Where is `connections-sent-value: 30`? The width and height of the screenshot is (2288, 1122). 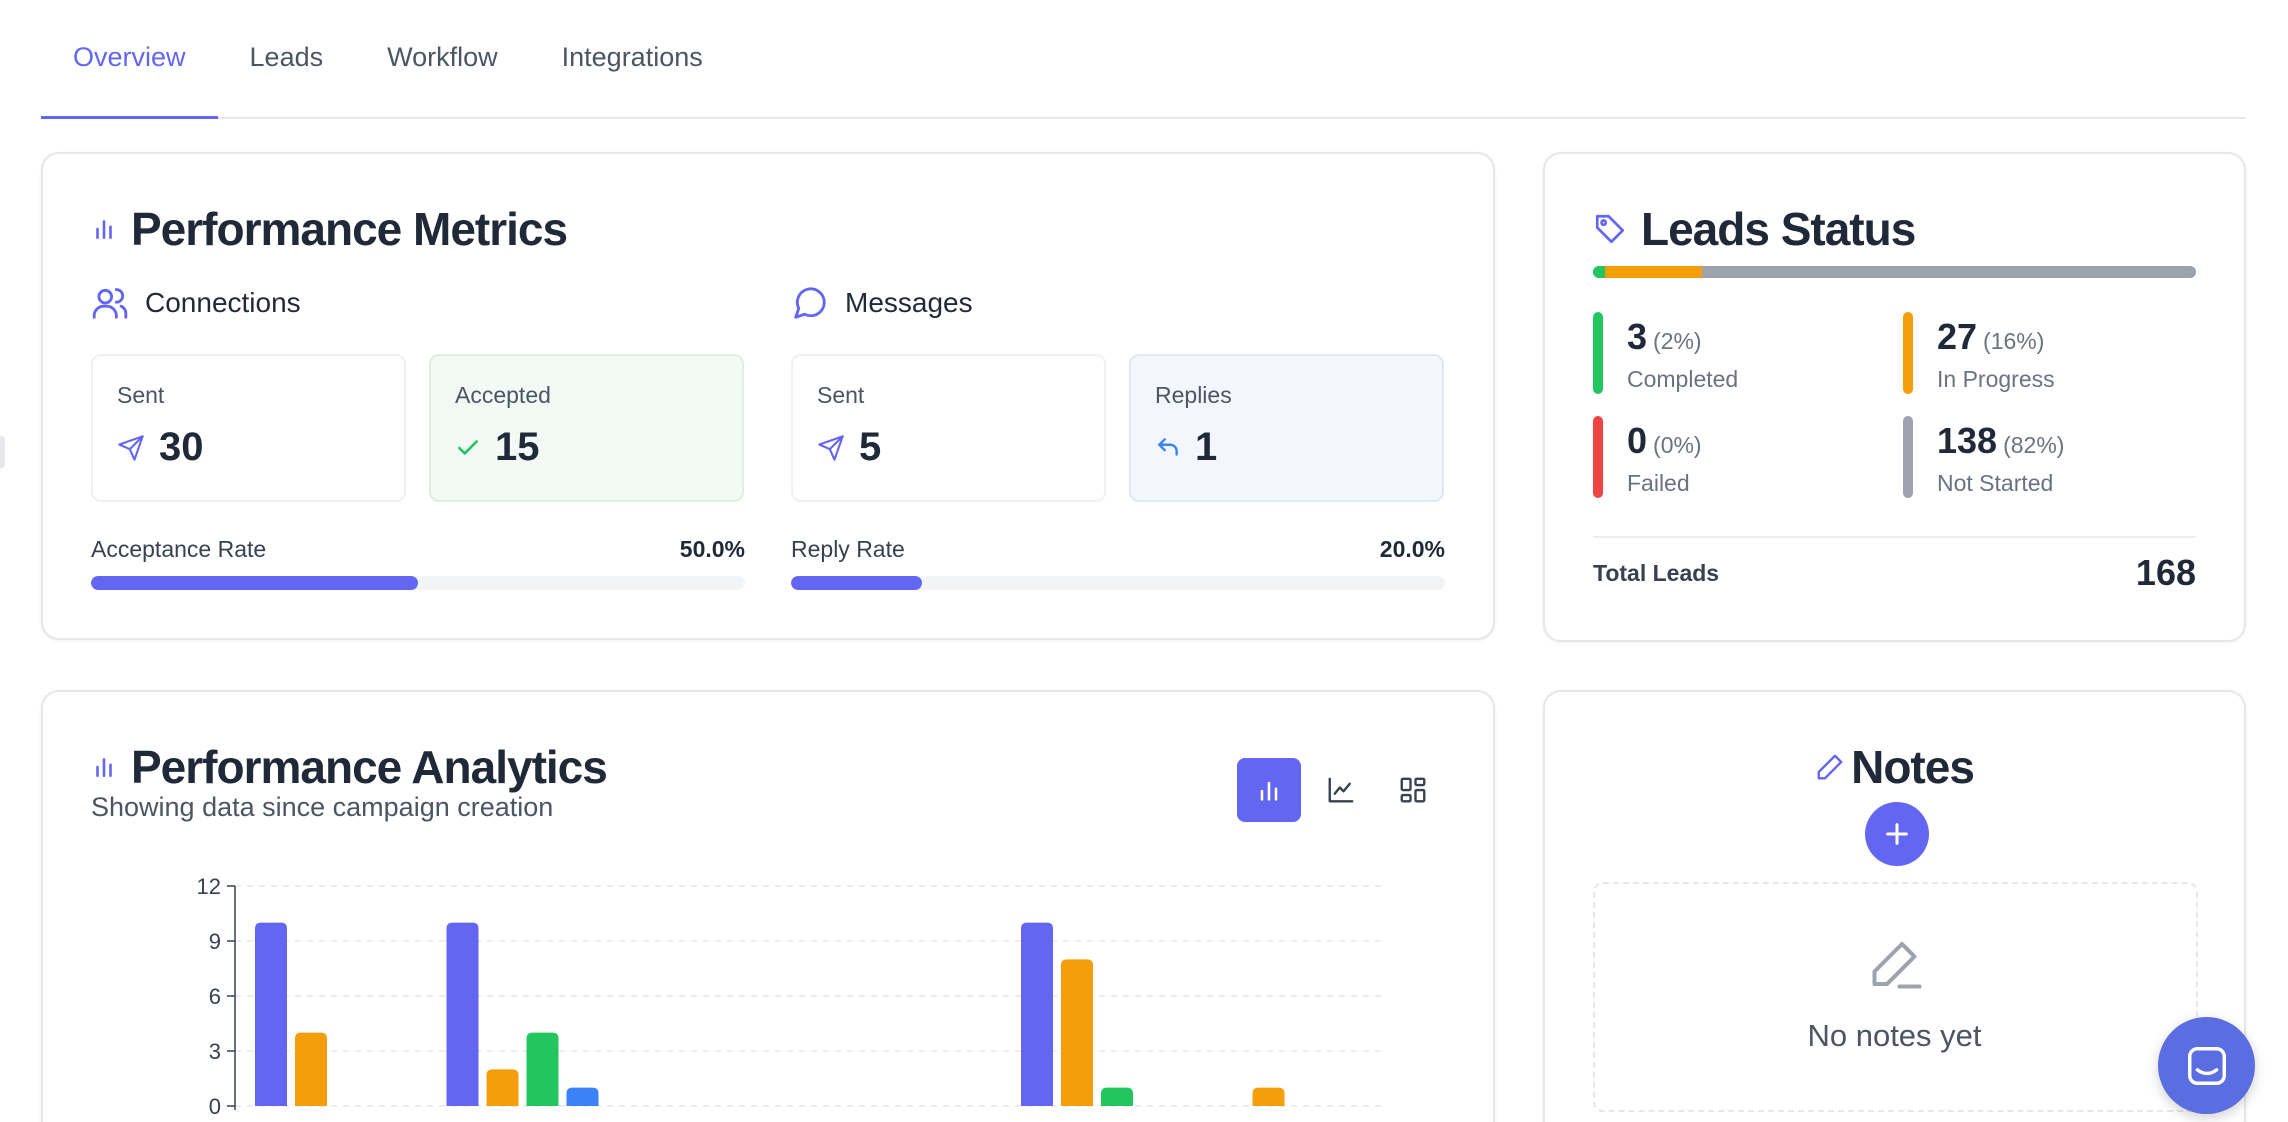 connections-sent-value: 30 is located at coordinates (181, 447).